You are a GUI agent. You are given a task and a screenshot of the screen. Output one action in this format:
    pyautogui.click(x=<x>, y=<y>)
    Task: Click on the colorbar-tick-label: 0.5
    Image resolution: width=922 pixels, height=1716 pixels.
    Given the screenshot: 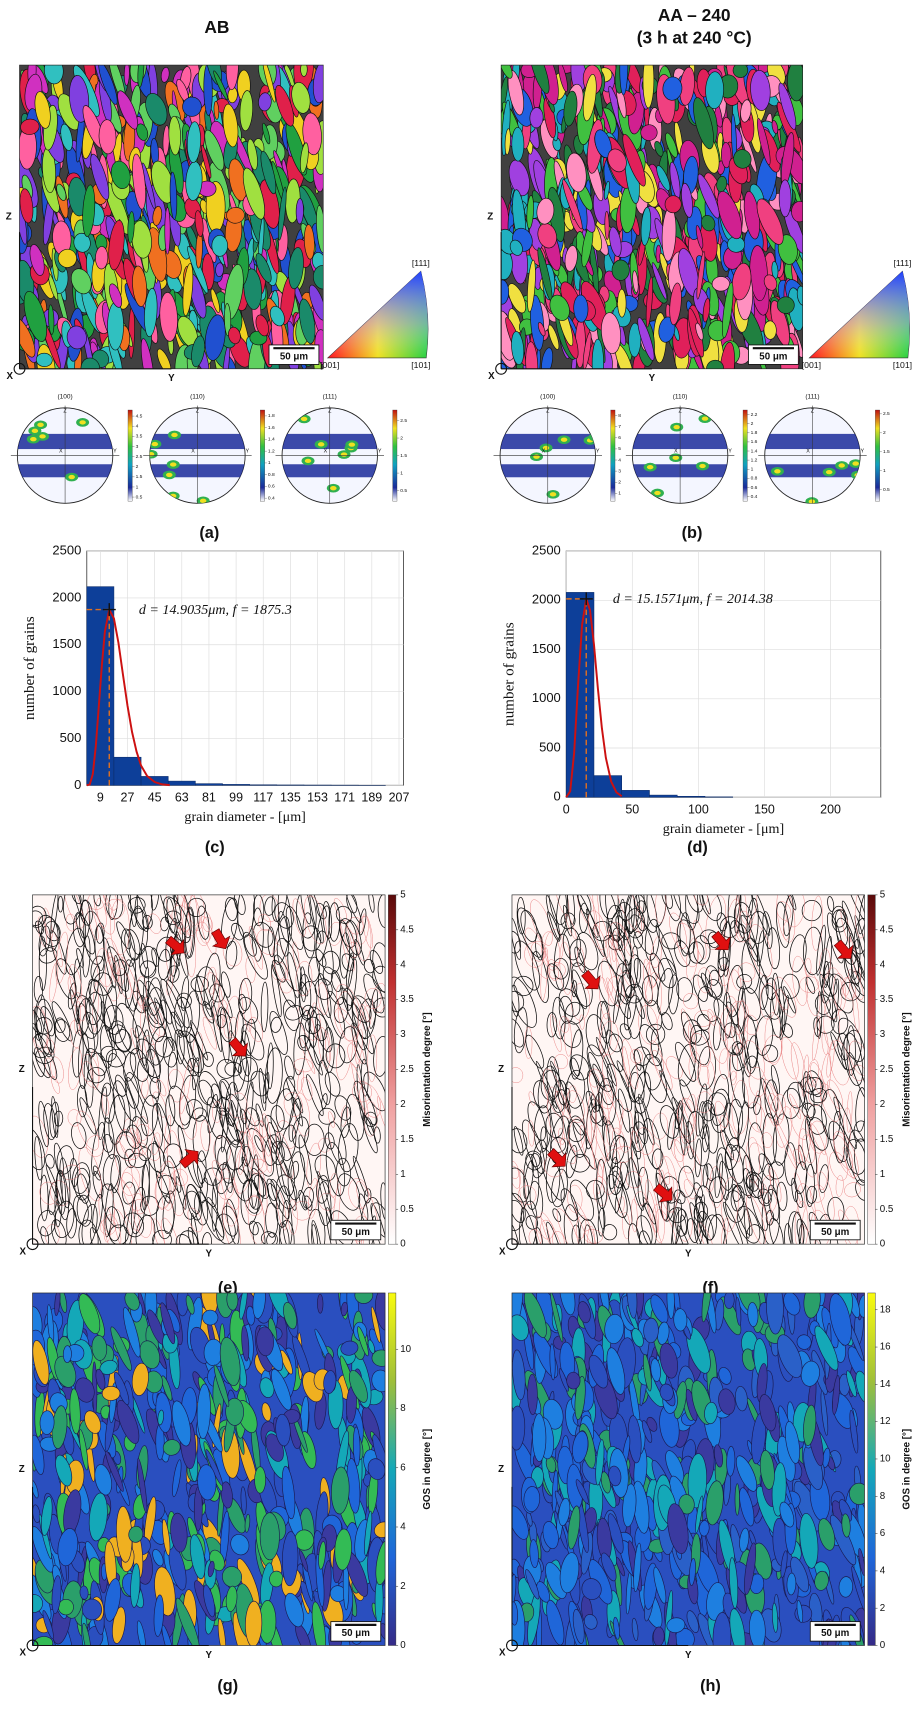 What is the action you would take?
    pyautogui.click(x=887, y=1209)
    